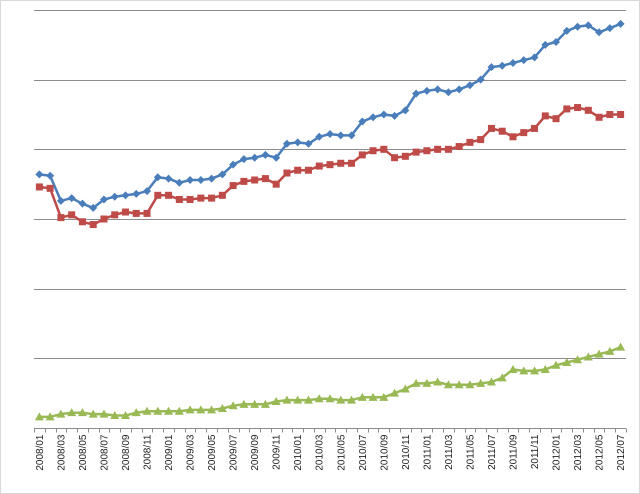  What do you see at coordinates (255, 452) in the screenshot?
I see `x-tick-label: 2009/09` at bounding box center [255, 452].